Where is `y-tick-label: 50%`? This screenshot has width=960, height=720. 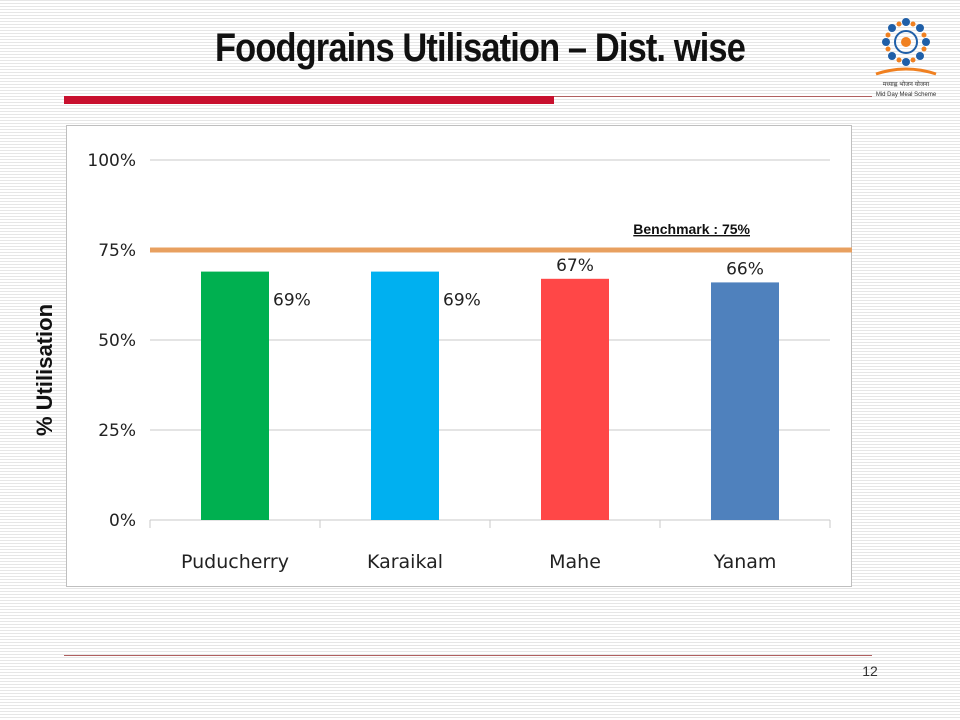
y-tick-label: 50% is located at coordinates (117, 341).